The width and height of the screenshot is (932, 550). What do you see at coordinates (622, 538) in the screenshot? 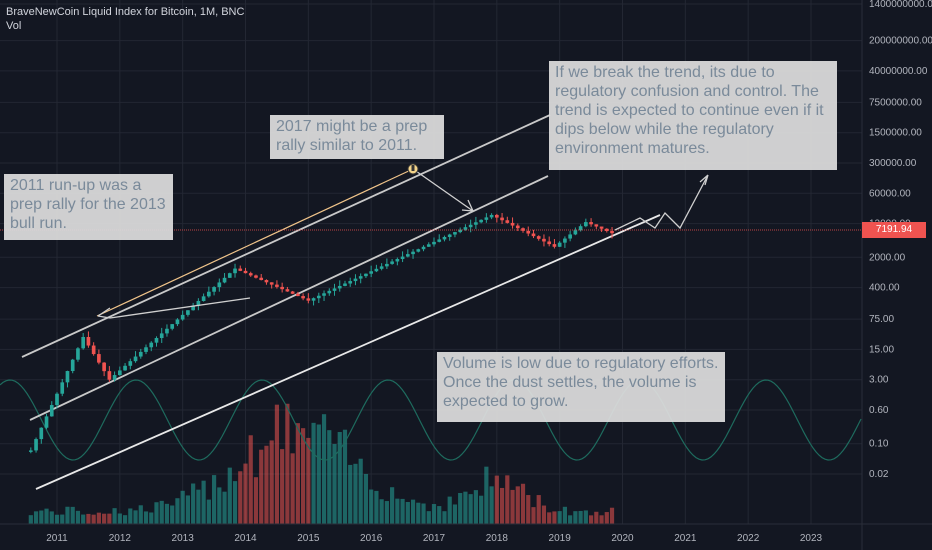
I see `x-tick-label: 2020` at bounding box center [622, 538].